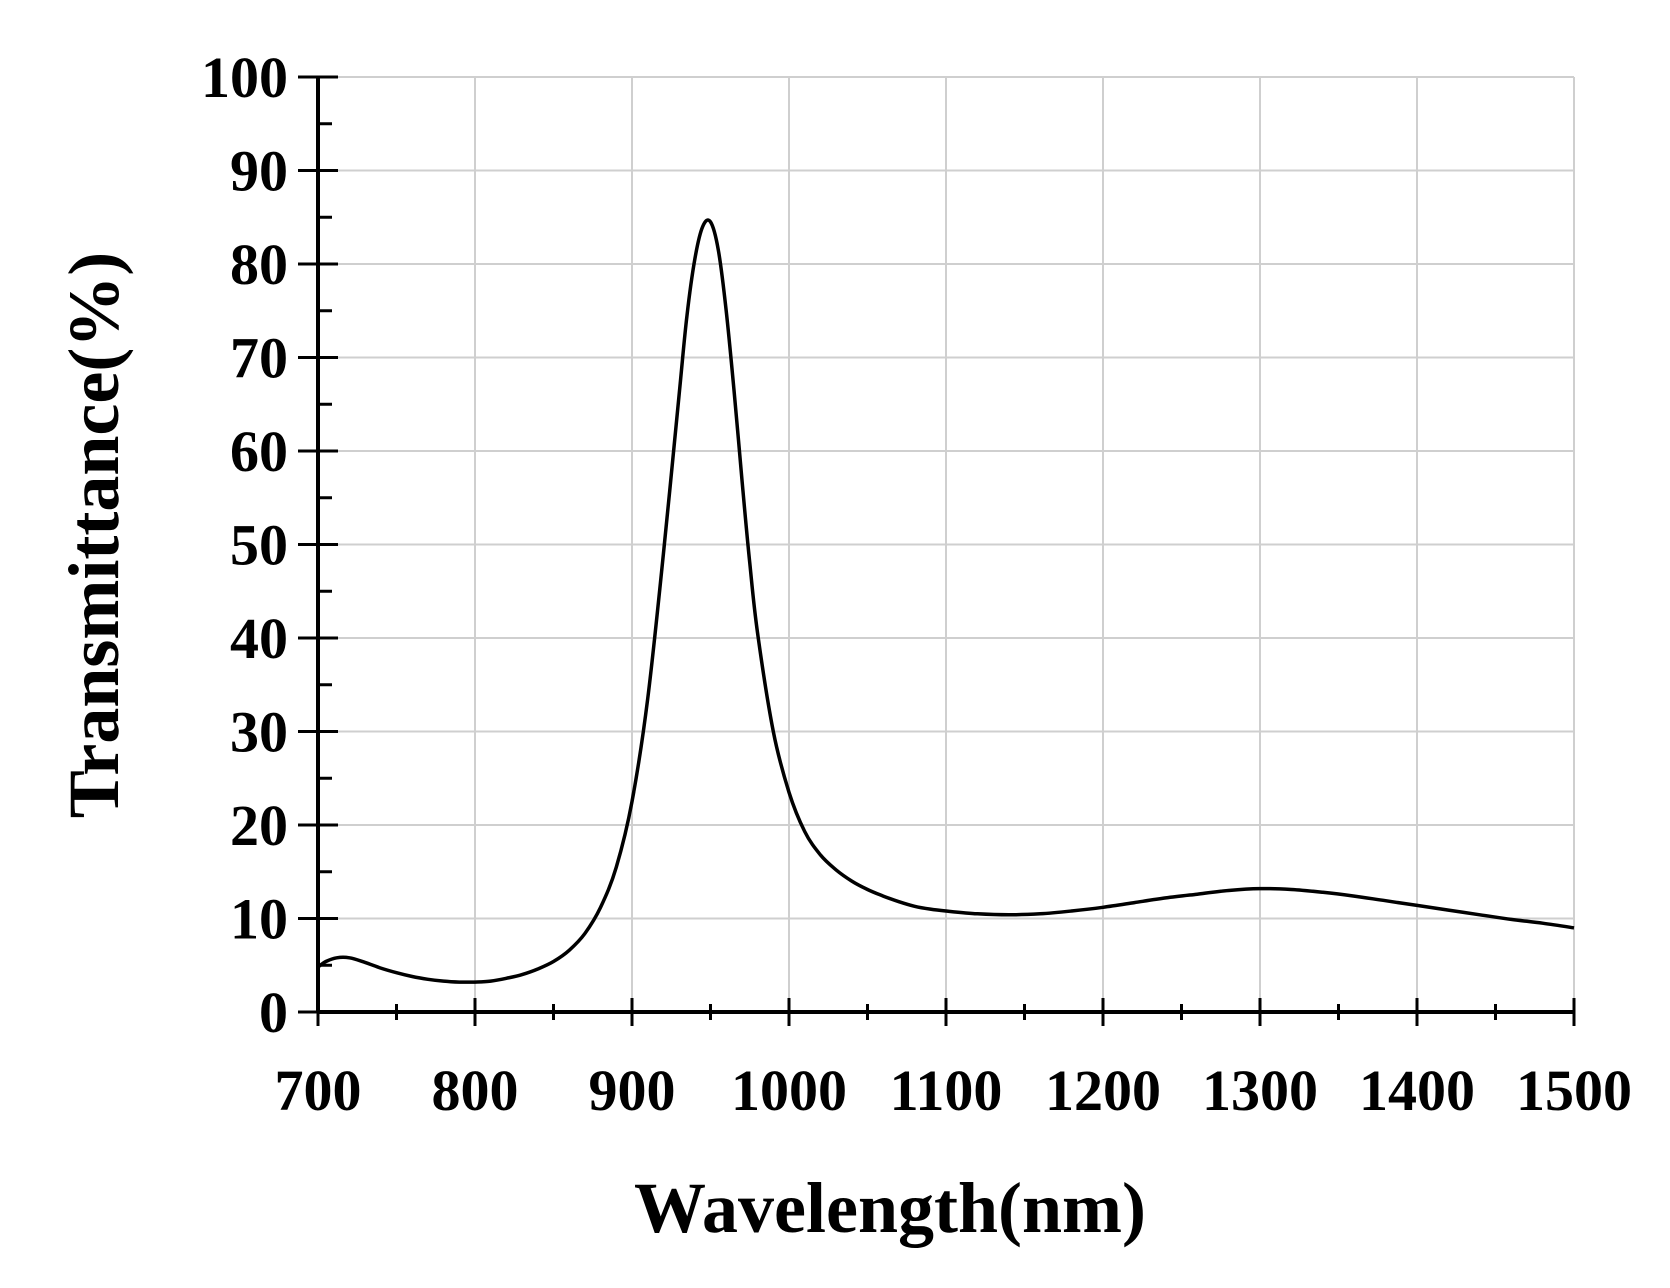 The image size is (1670, 1288). I want to click on y-axis-title: Transmittance(%), so click(94, 535).